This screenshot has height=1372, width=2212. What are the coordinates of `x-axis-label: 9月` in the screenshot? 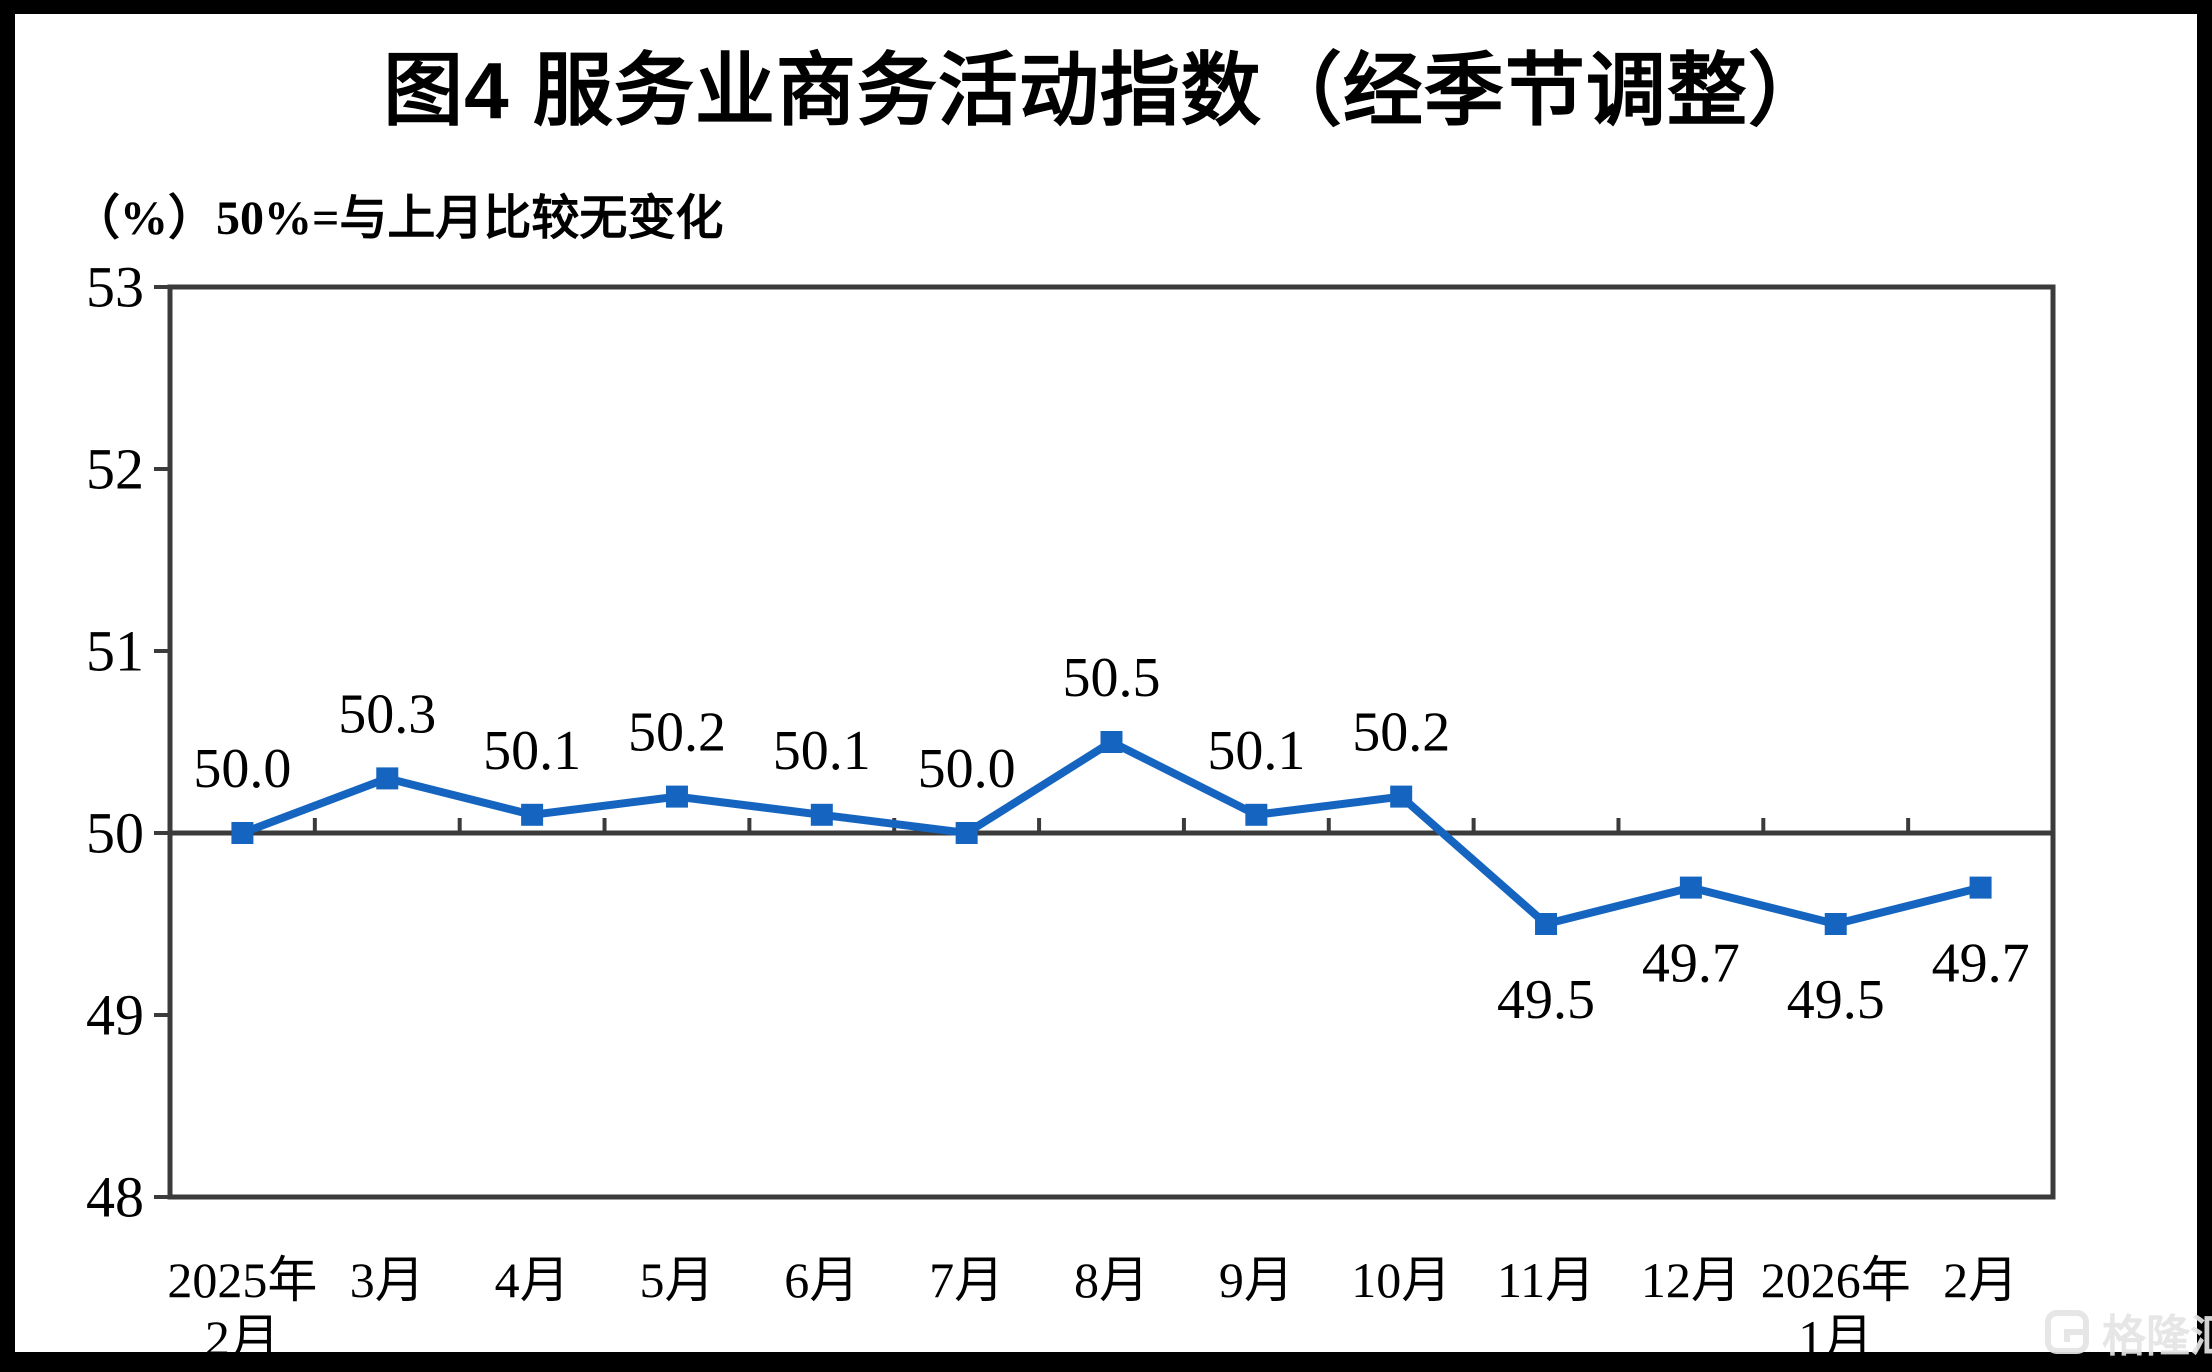 It's located at (1256, 1280).